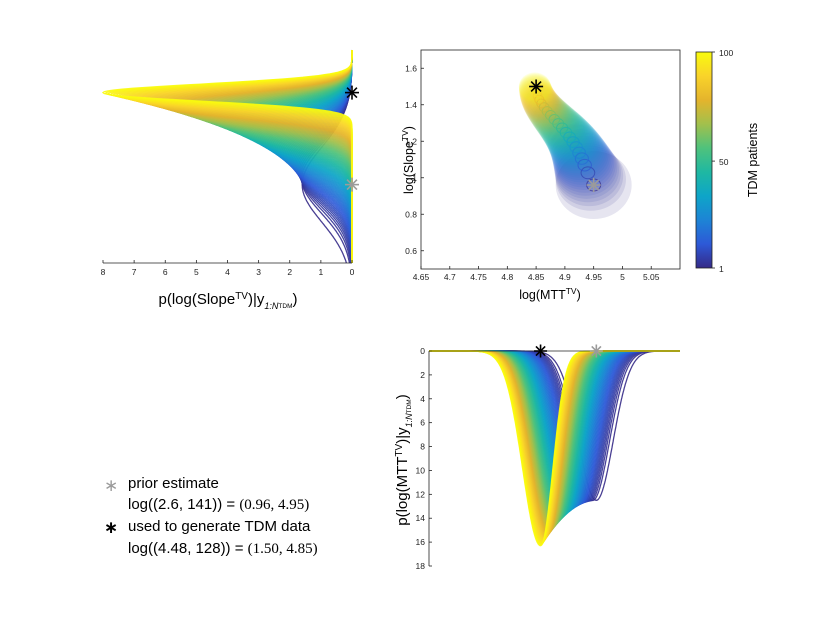 This screenshot has height=641, width=830. I want to click on joint-scatter-prior-star, so click(593, 185).